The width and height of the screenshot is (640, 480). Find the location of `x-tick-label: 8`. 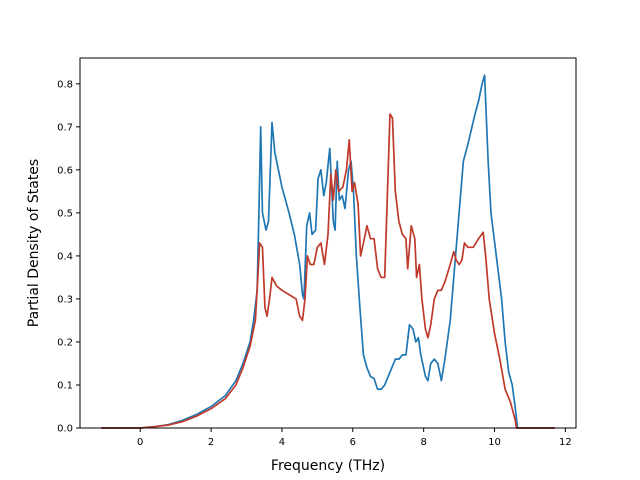

x-tick-label: 8 is located at coordinates (423, 442).